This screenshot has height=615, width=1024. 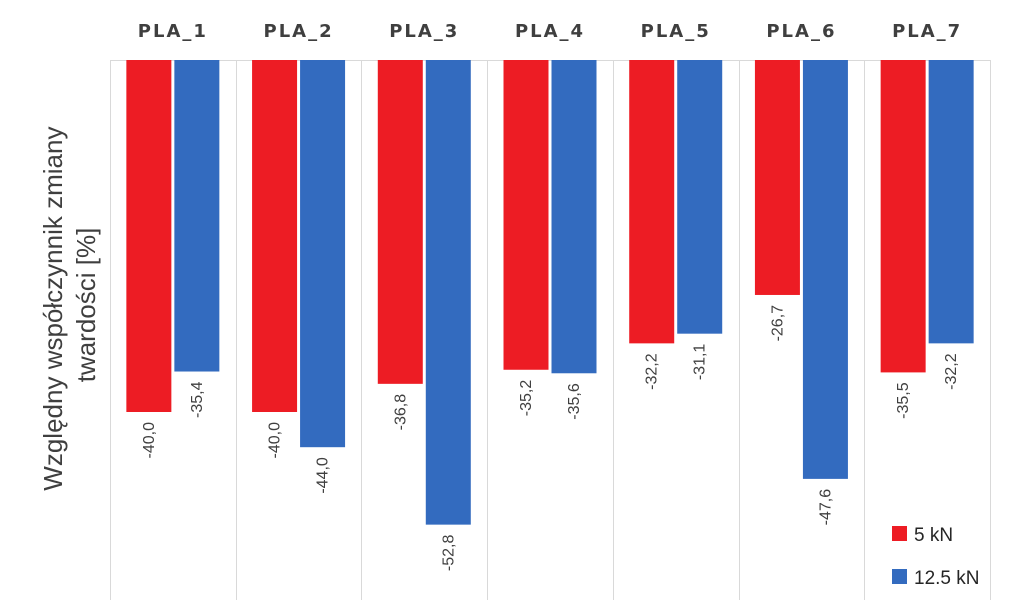 I want to click on category-label: PLA_3, so click(x=424, y=31).